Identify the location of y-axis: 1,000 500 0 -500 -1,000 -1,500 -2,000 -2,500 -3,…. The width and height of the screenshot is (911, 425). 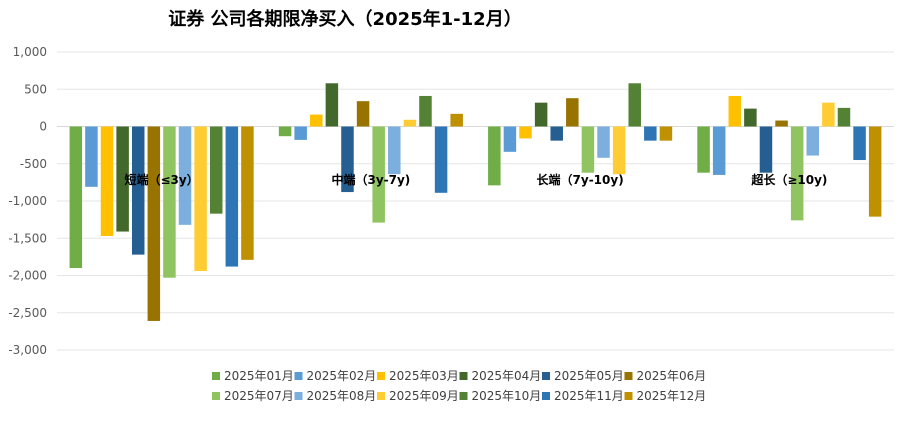
(27, 201).